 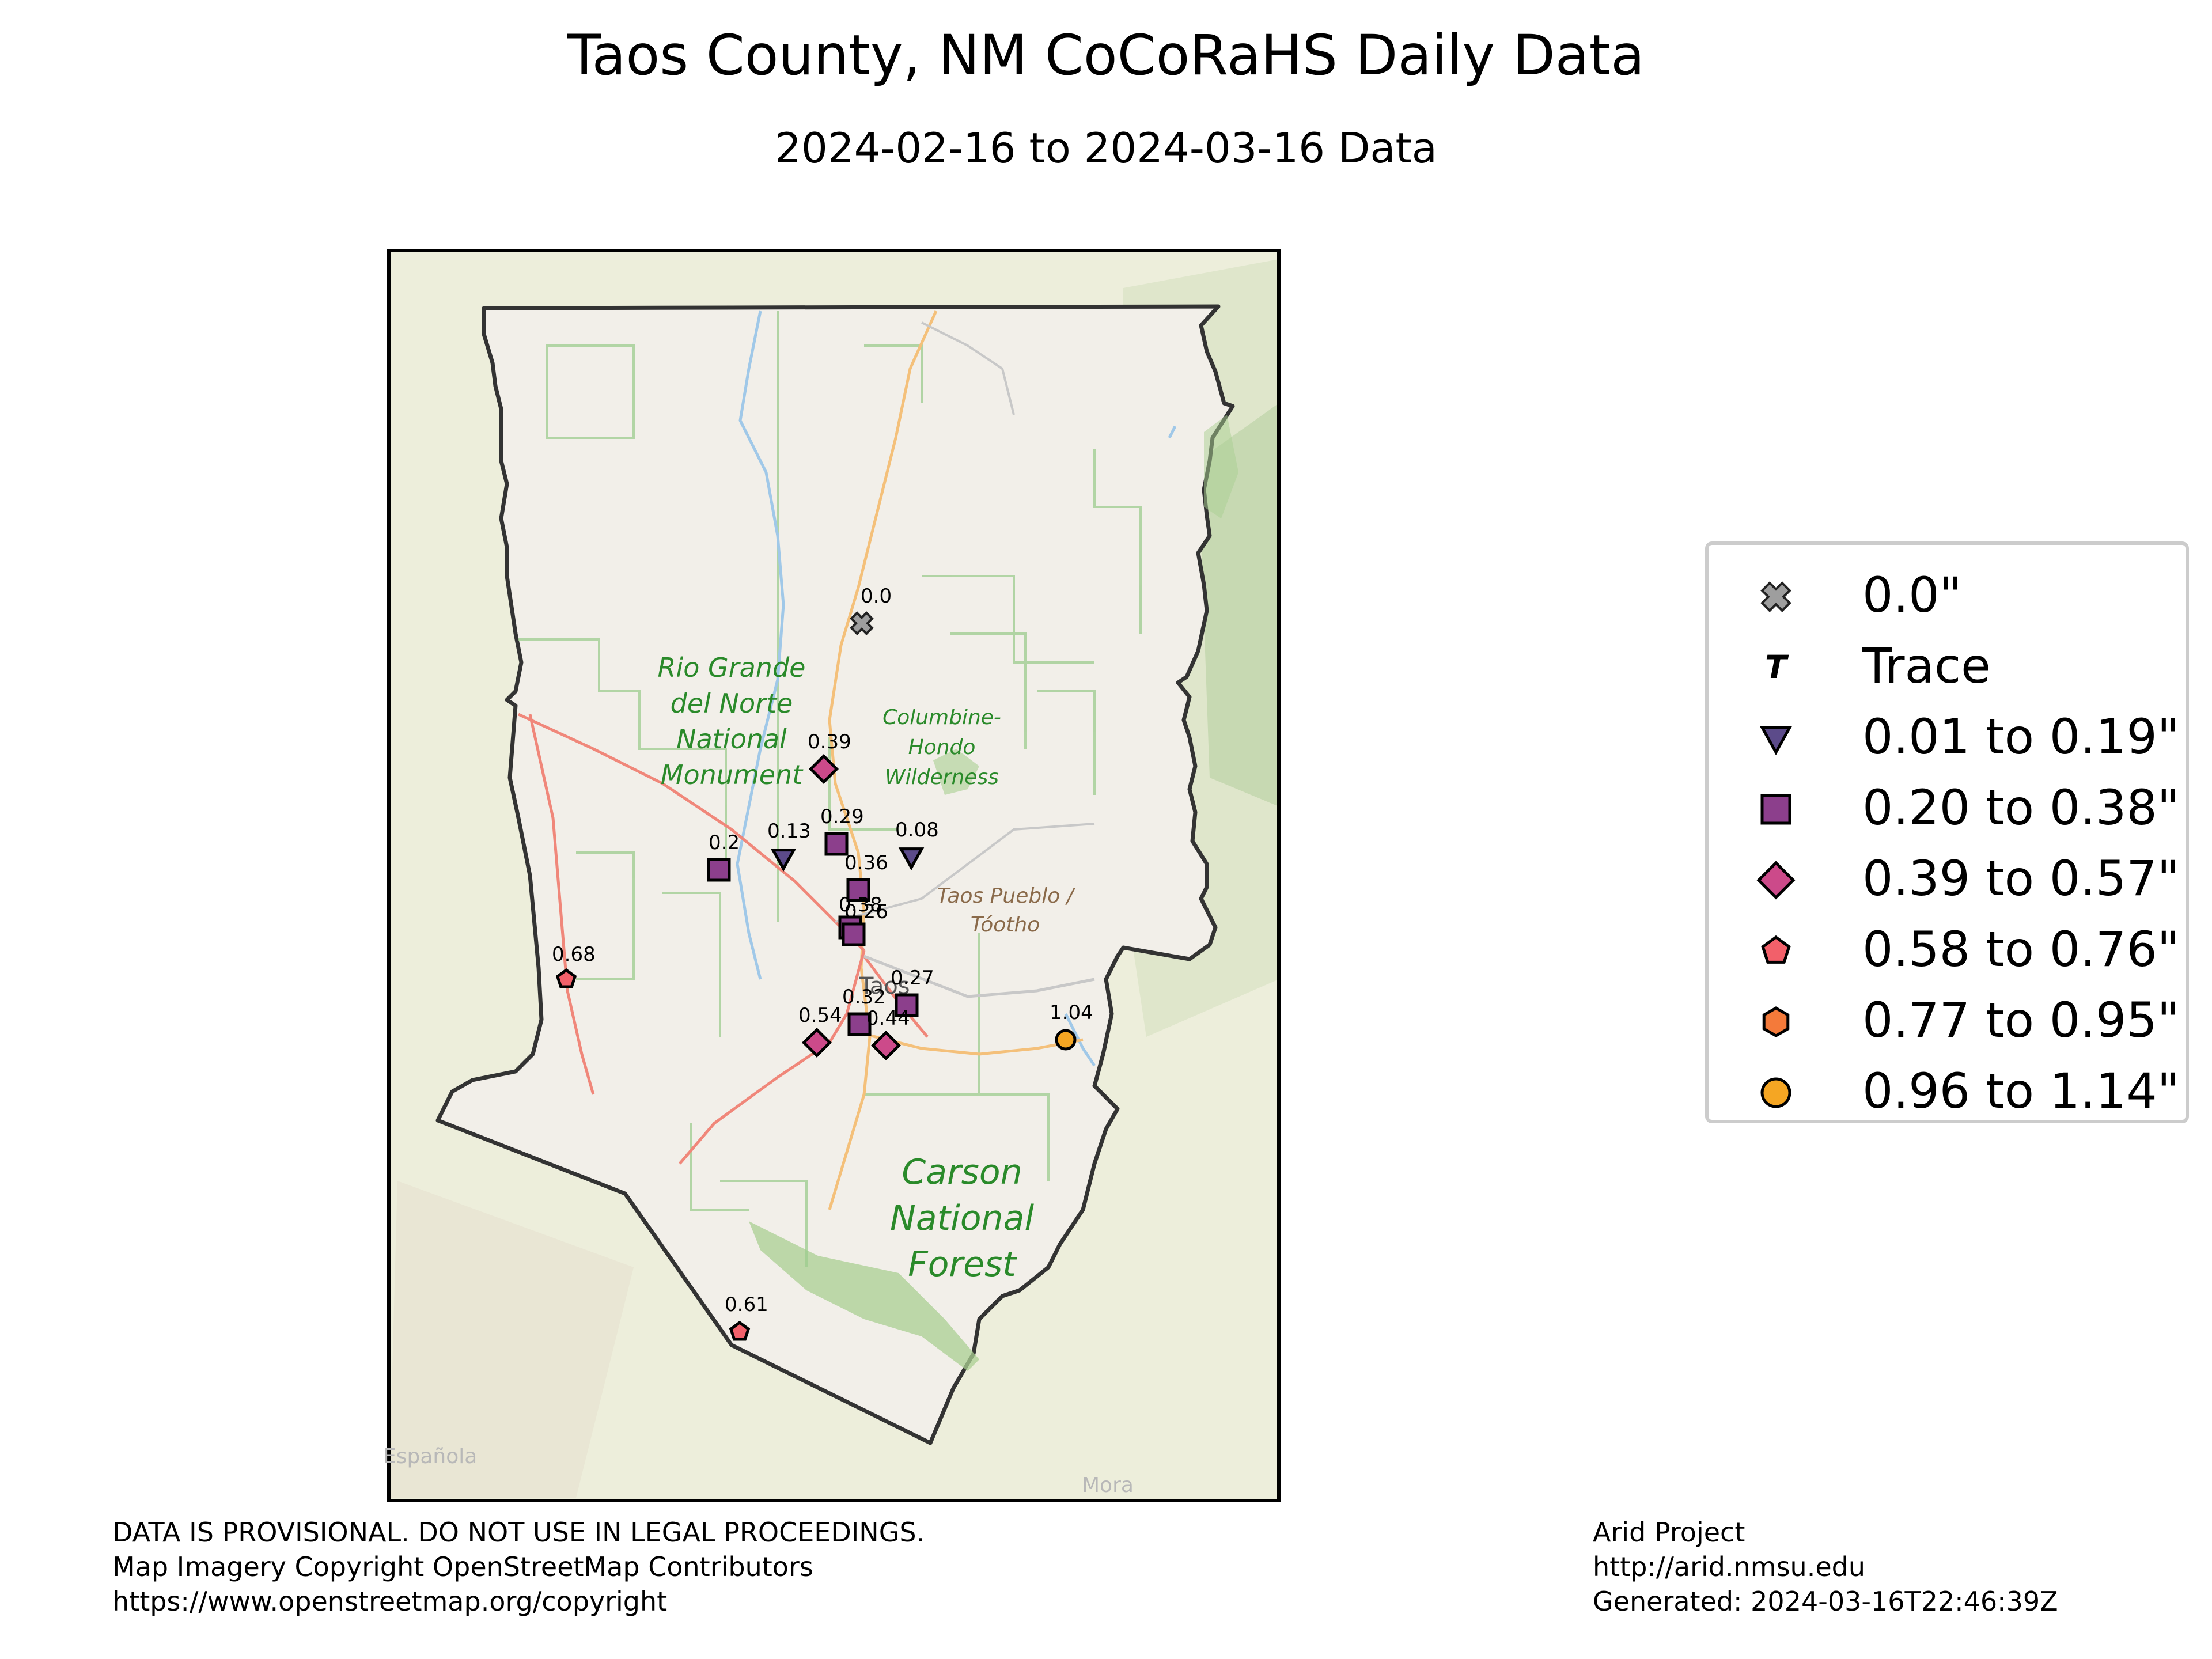 What do you see at coordinates (2021, 807) in the screenshot?
I see `legend-label: 0.20 to 0.38"` at bounding box center [2021, 807].